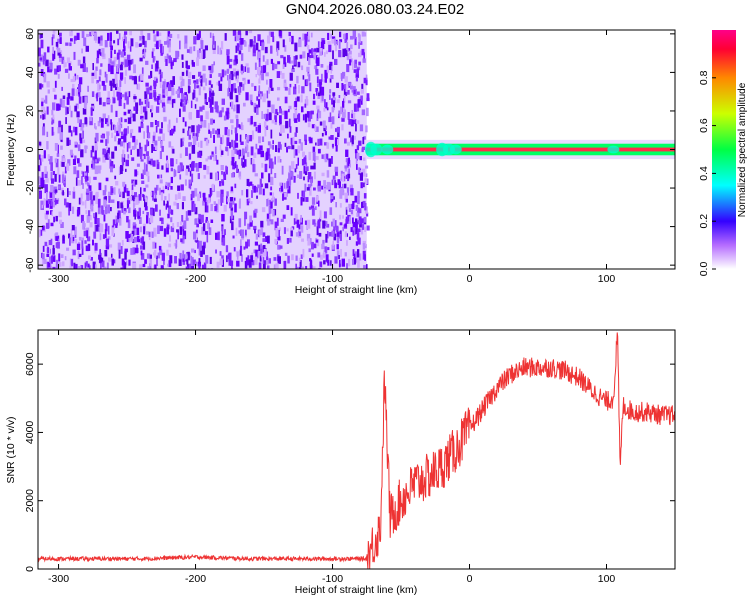 The height and width of the screenshot is (600, 750). What do you see at coordinates (30, 226) in the screenshot?
I see `y-tick-label: -40` at bounding box center [30, 226].